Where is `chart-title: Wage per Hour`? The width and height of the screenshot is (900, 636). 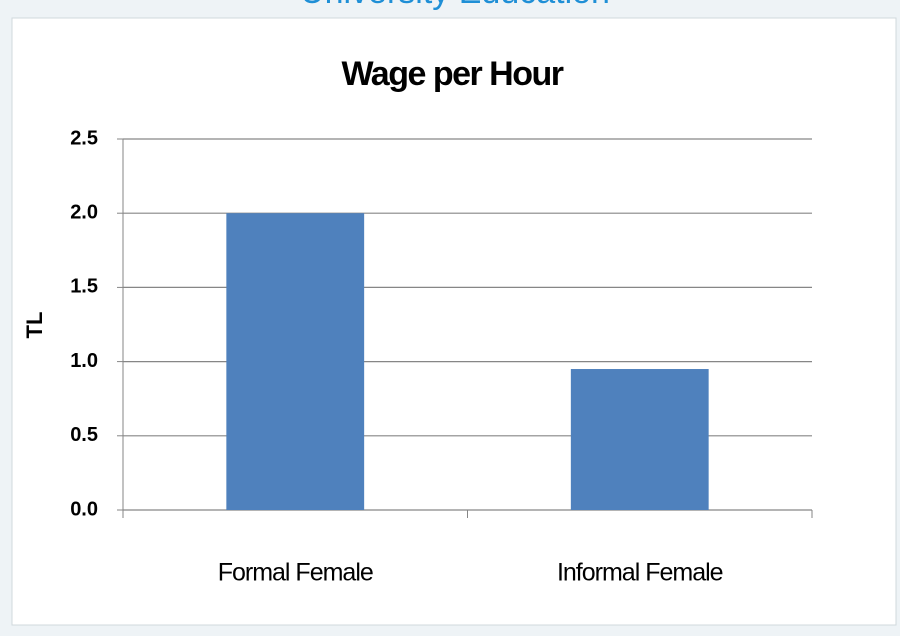
chart-title: Wage per Hour is located at coordinates (452, 74).